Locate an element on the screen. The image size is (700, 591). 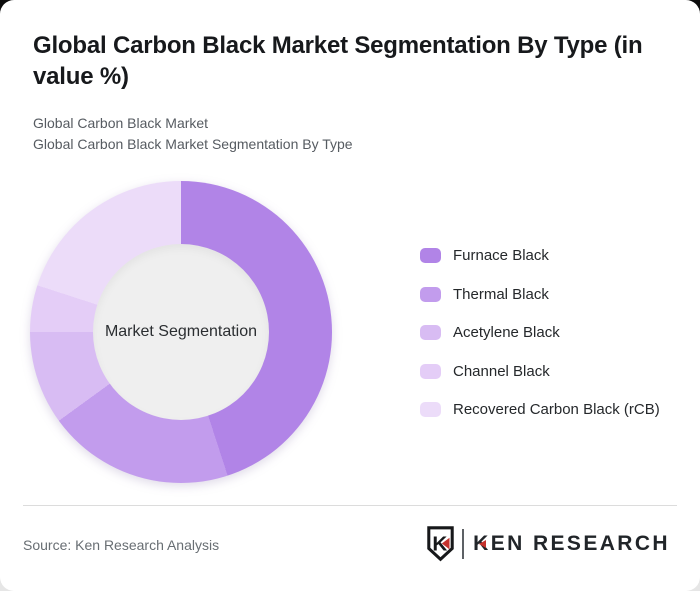
footer-divider is located at coordinates (350, 505).